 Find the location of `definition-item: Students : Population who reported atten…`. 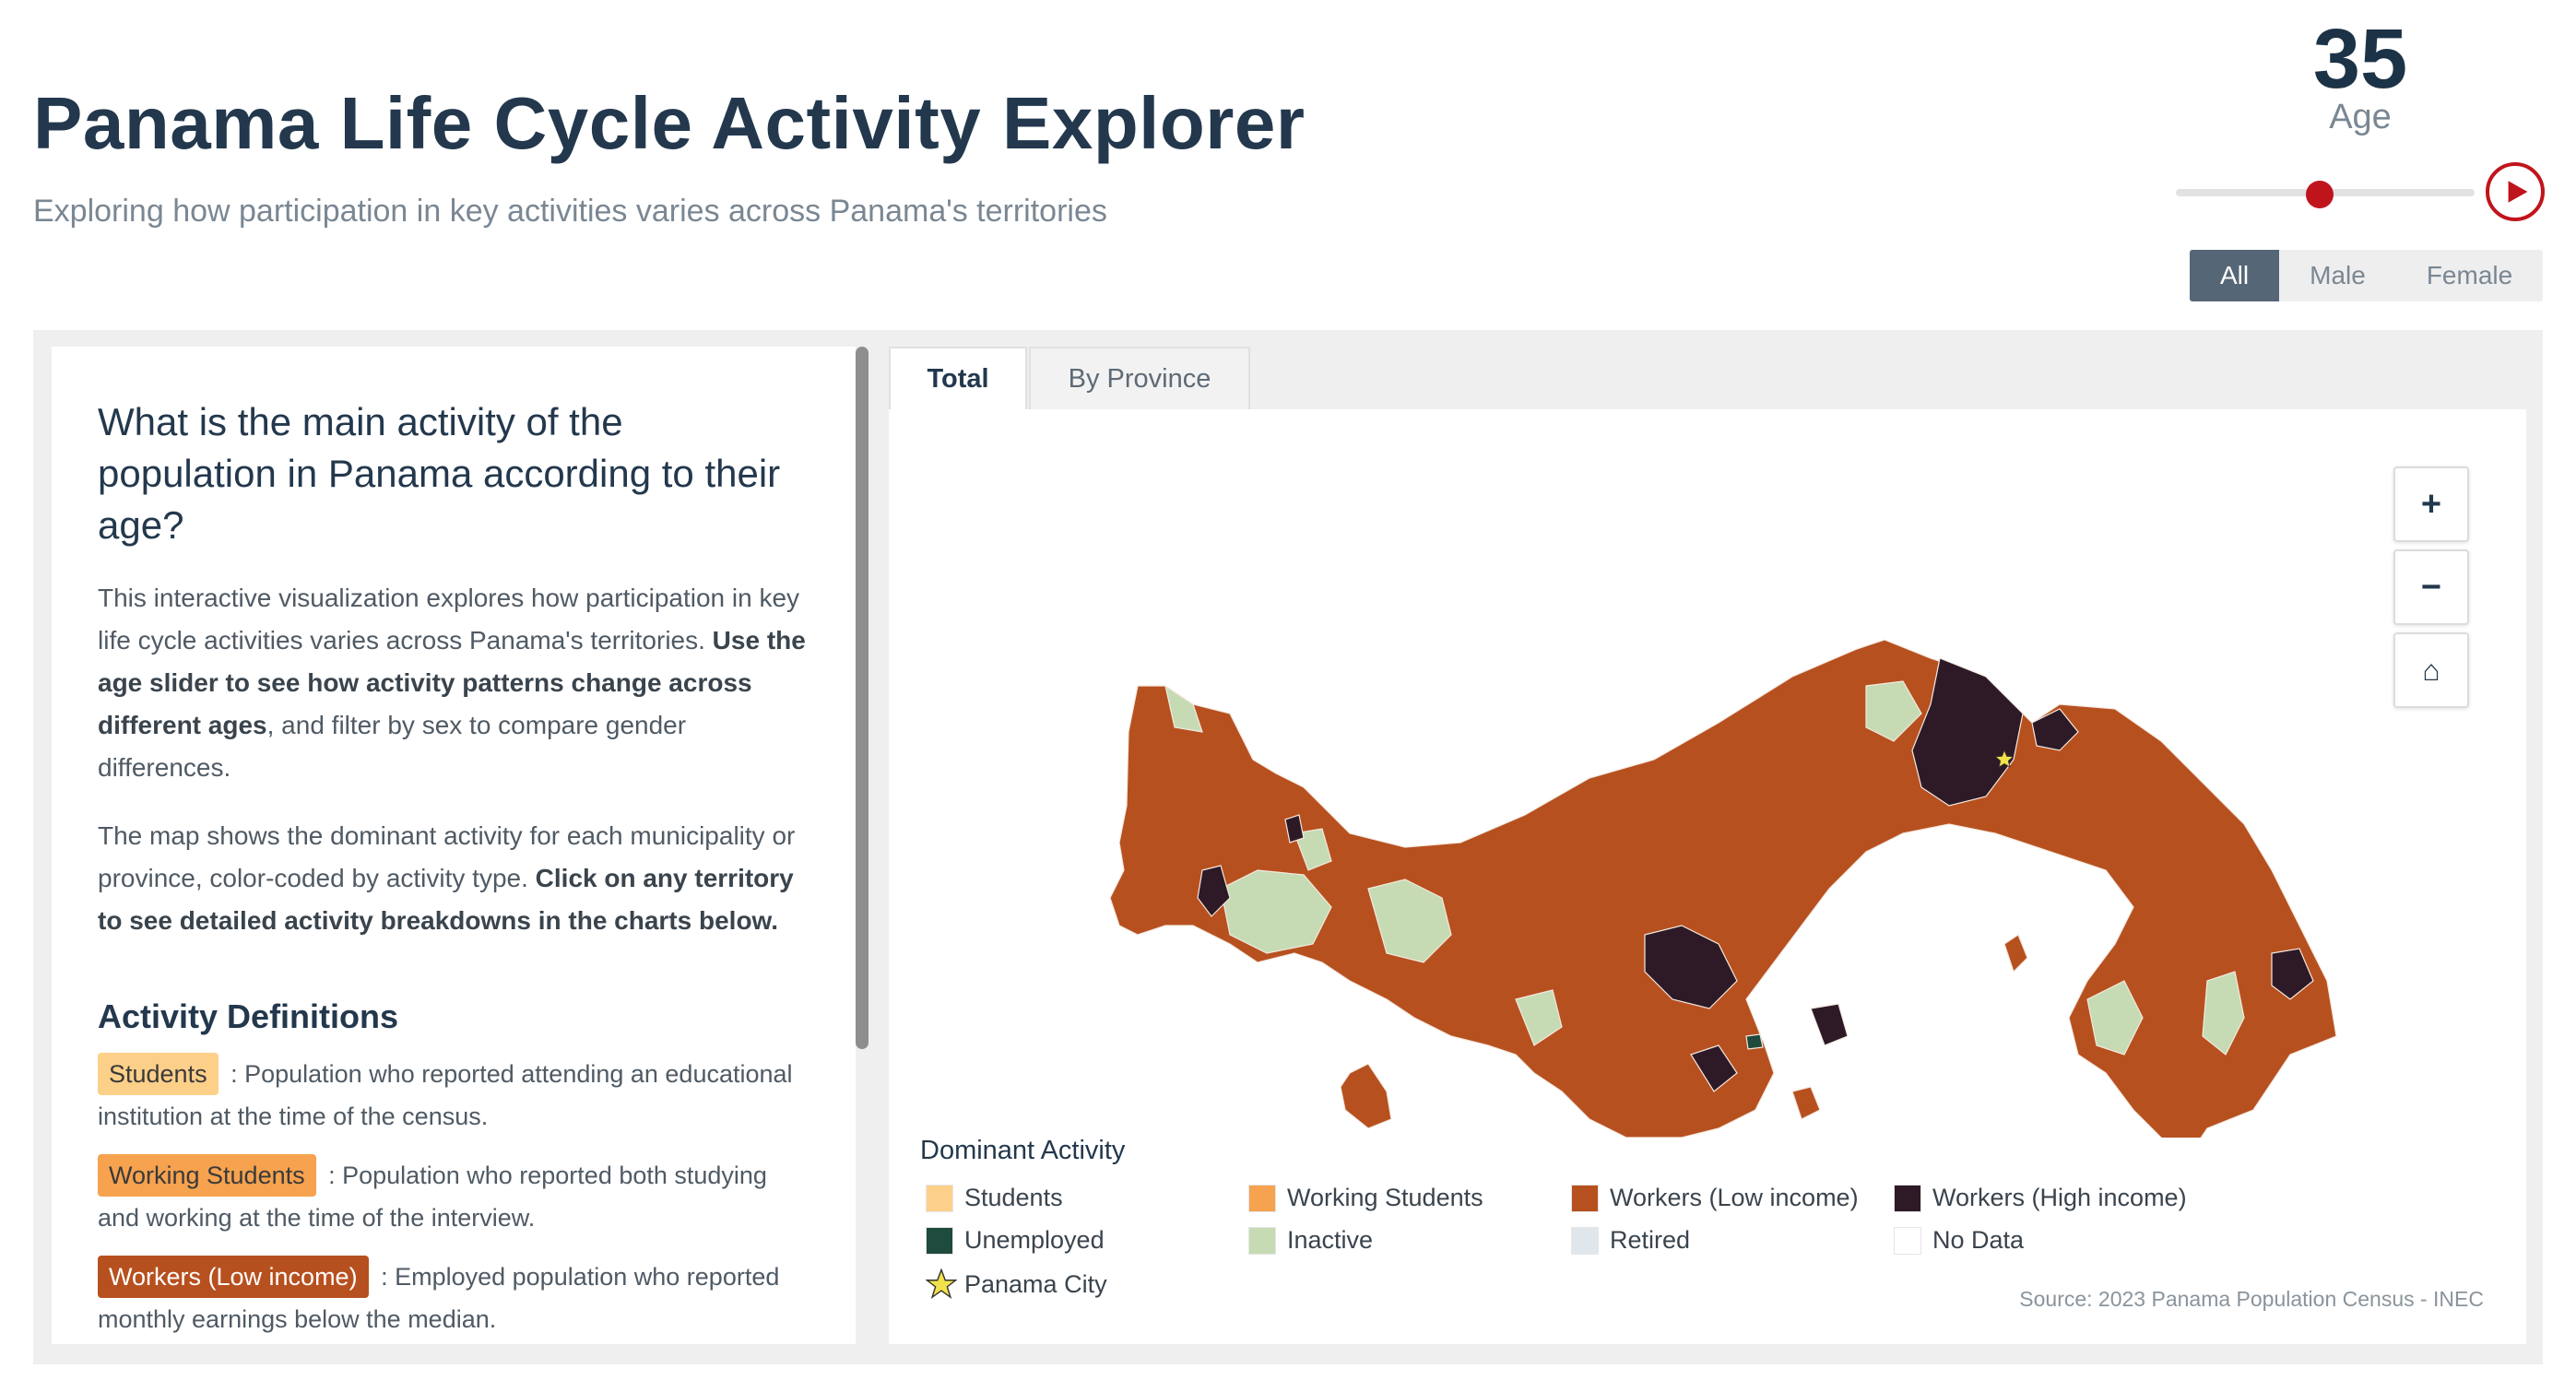

definition-item: Students : Population who reported atten… is located at coordinates (453, 1095).